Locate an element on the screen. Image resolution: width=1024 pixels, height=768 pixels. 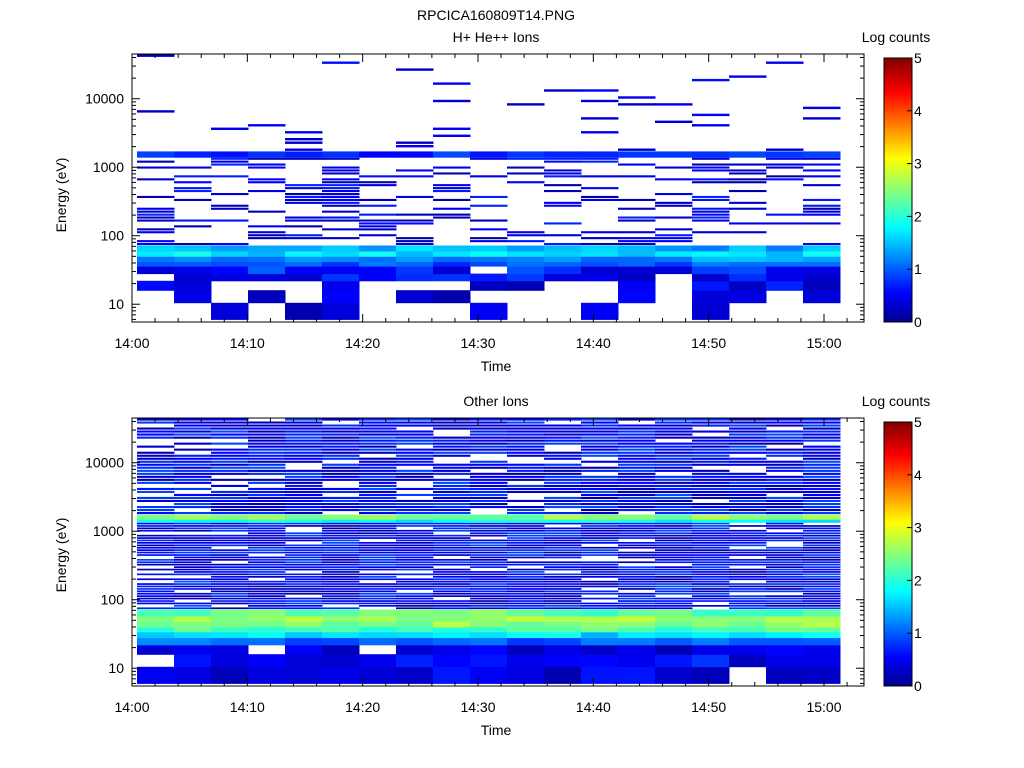
x-tick-label: 14:30 is located at coordinates (477, 343).